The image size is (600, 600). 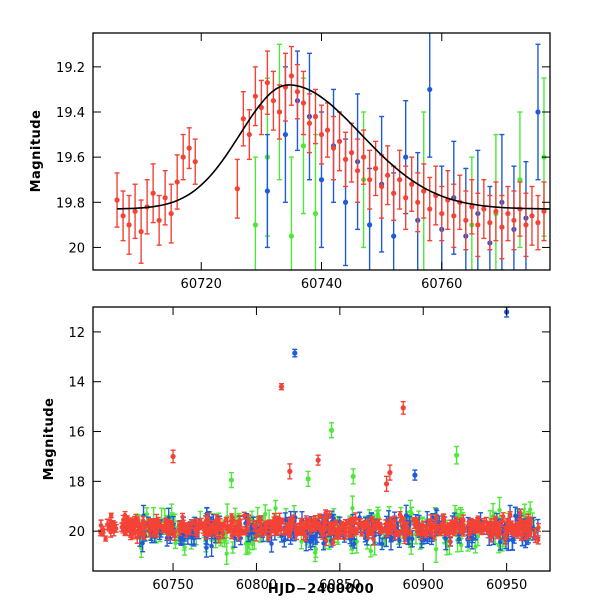 What do you see at coordinates (36, 151) in the screenshot?
I see `zoom-panel-ylabel: Magnitude` at bounding box center [36, 151].